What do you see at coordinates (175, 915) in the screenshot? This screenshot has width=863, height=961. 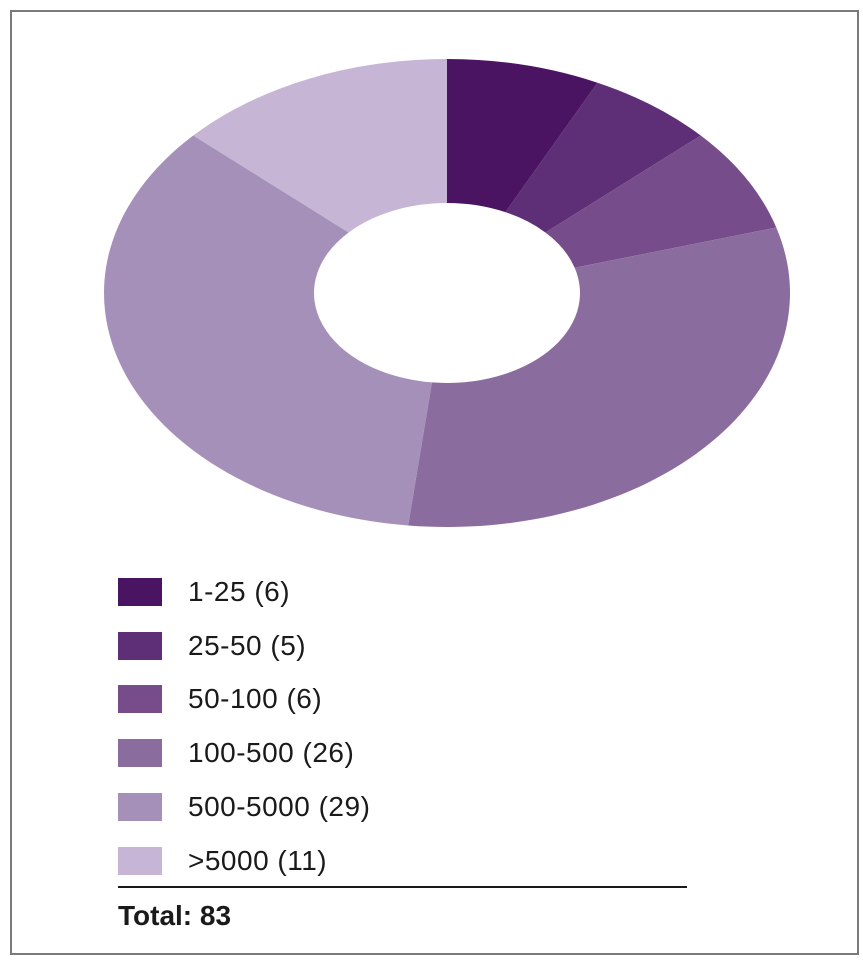 I see `total-label: Total: 83` at bounding box center [175, 915].